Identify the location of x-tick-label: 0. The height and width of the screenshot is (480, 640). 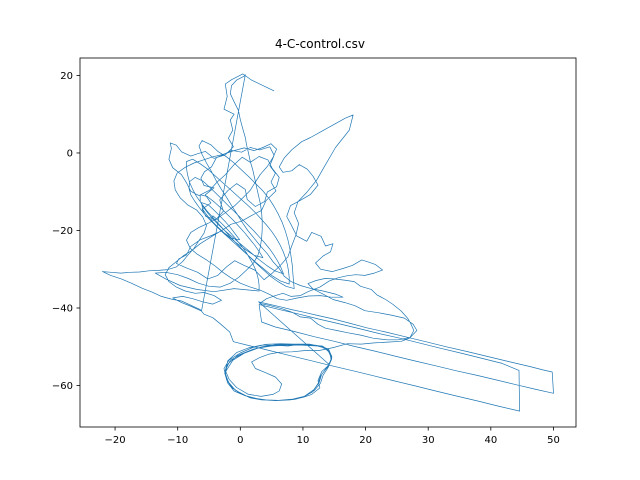
(240, 440).